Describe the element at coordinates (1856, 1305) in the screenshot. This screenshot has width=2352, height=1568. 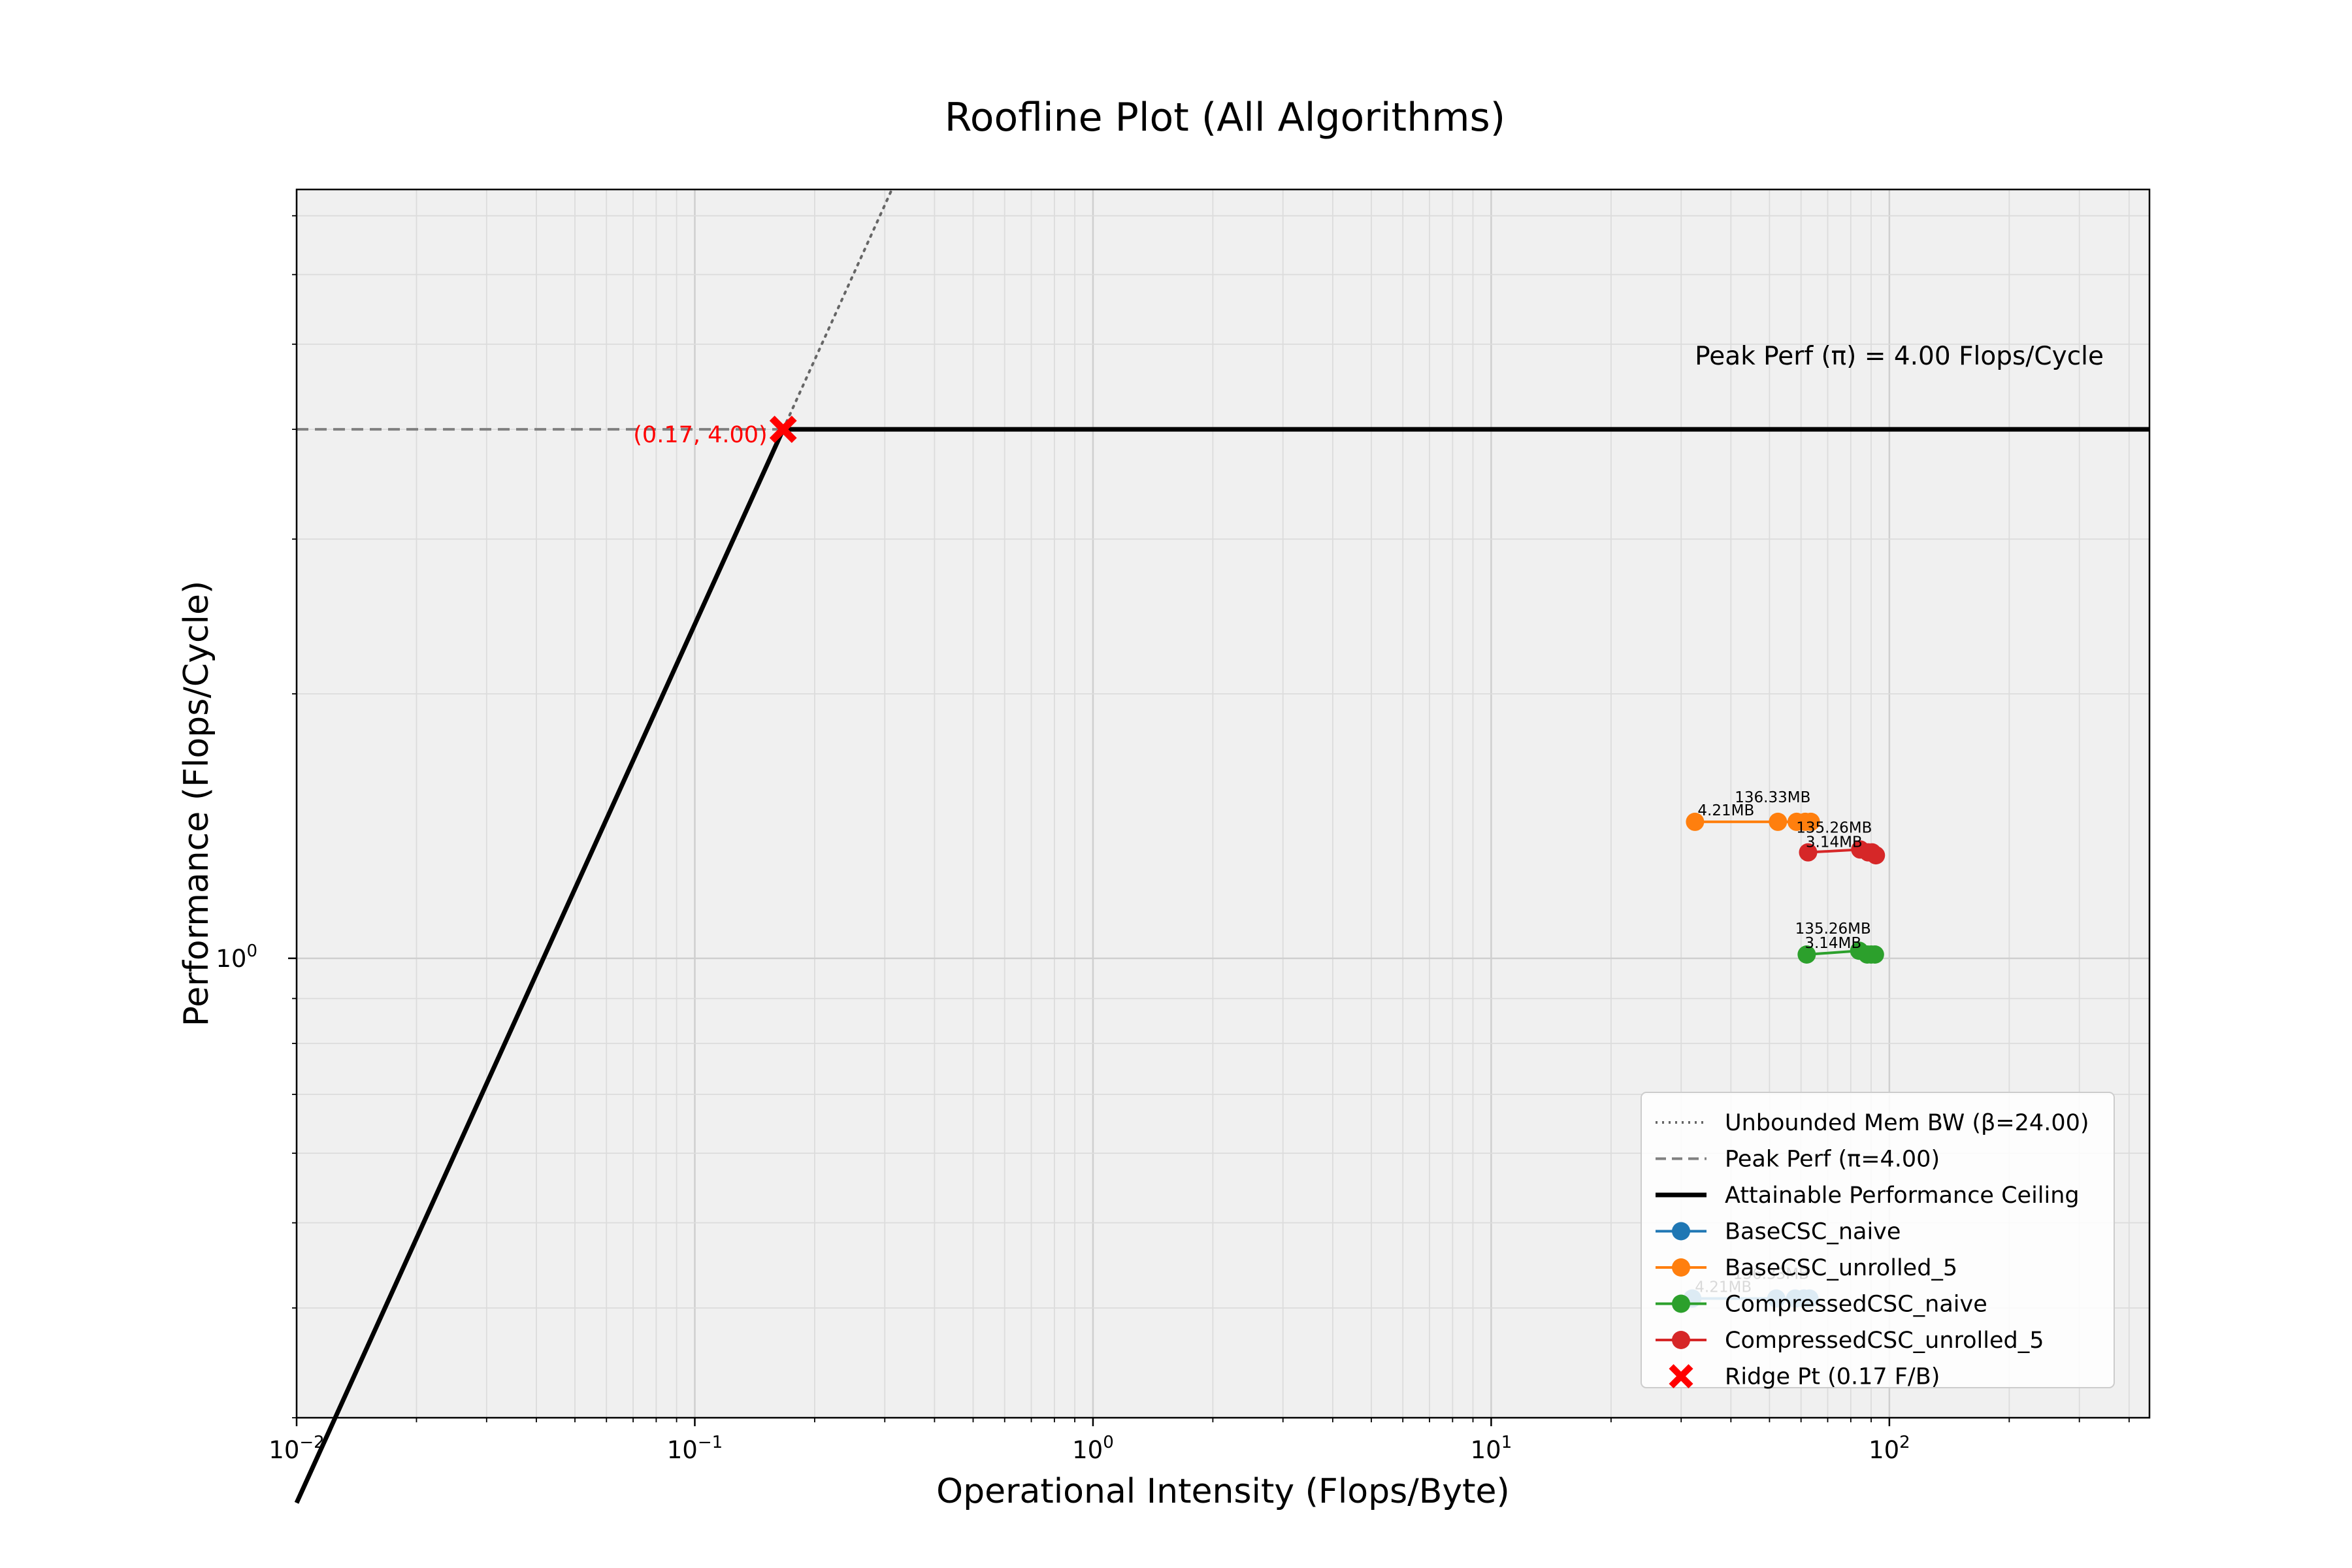
I see `legend-label: CompressedCSC_naive` at that location.